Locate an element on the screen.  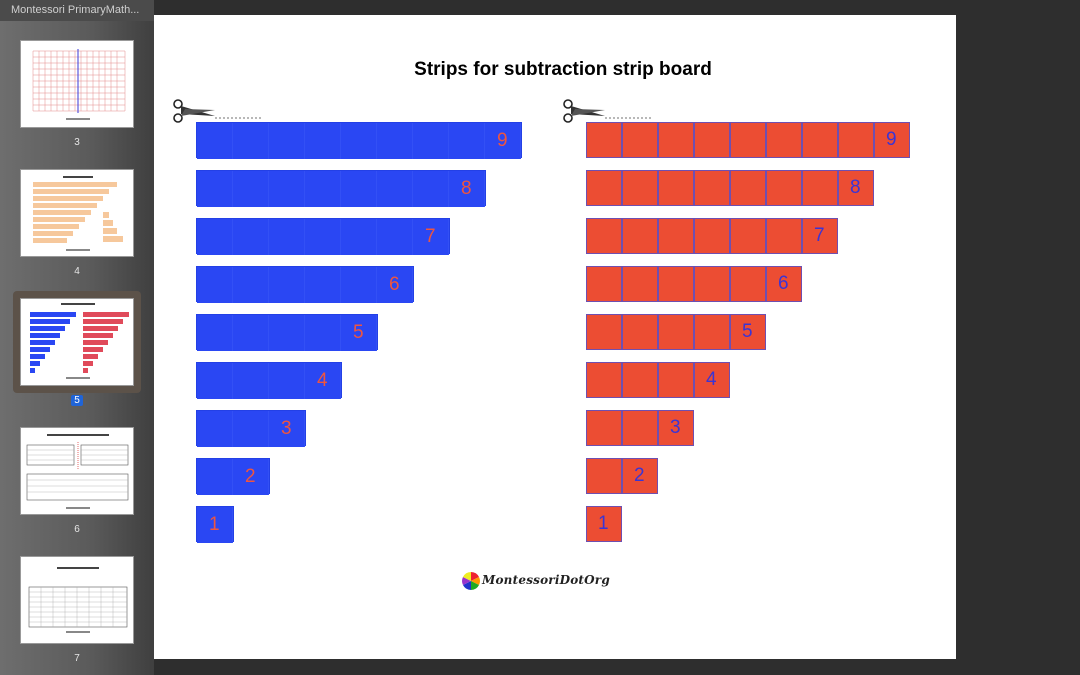
blue-strip-6: 6 is located at coordinates (305, 284).